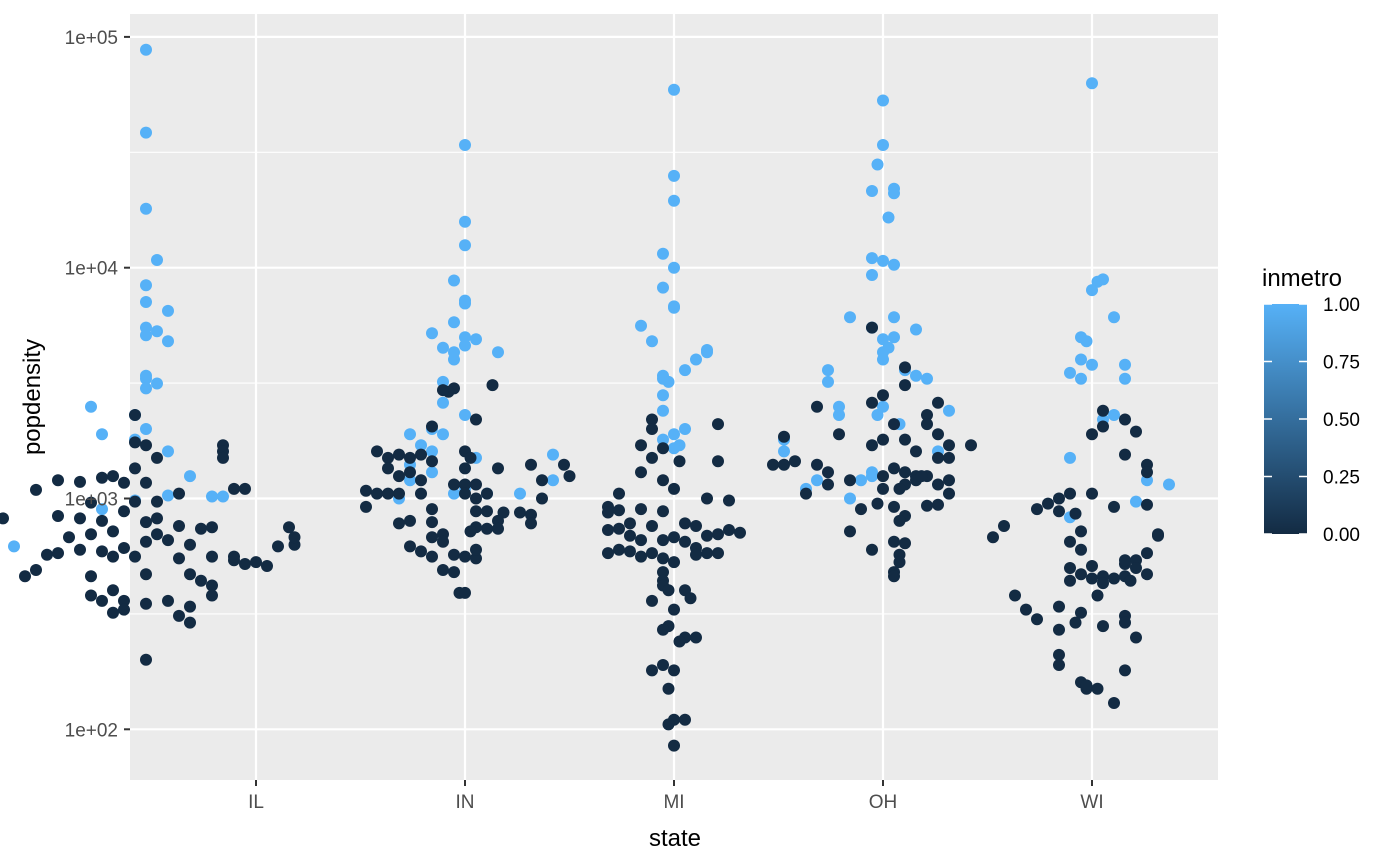 The height and width of the screenshot is (866, 1400). I want to click on legend-tick-label: 1.00, so click(1341, 305).